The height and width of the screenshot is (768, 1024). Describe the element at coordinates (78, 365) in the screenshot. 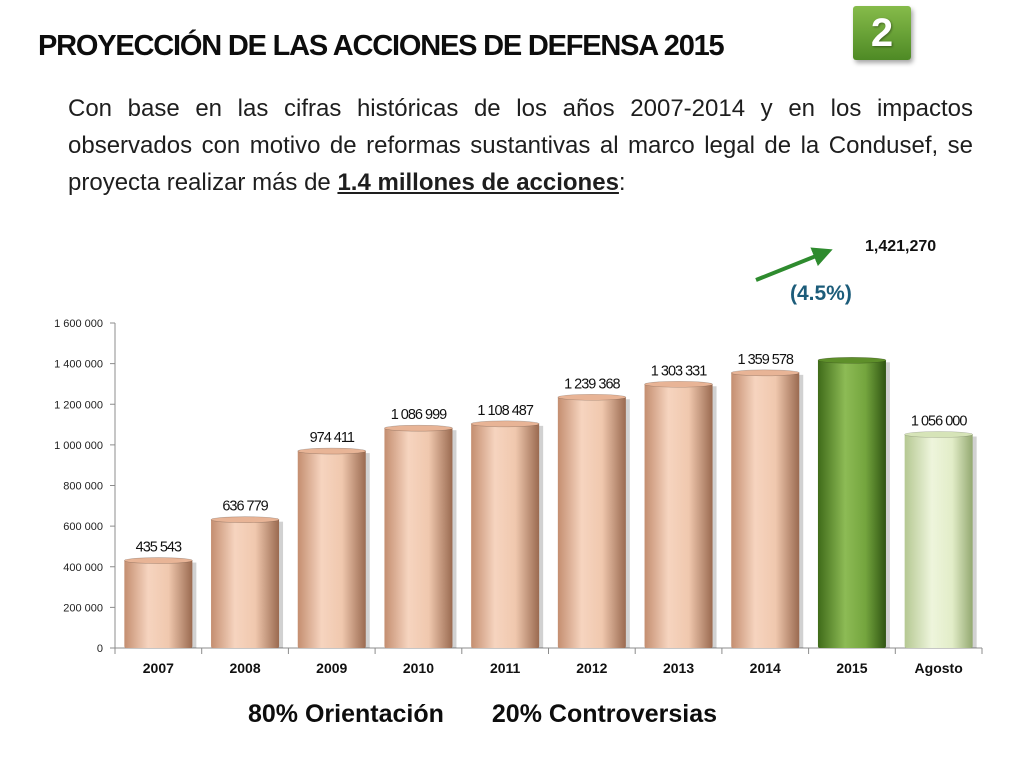

I see `y-tick-label: 1 400 000` at that location.